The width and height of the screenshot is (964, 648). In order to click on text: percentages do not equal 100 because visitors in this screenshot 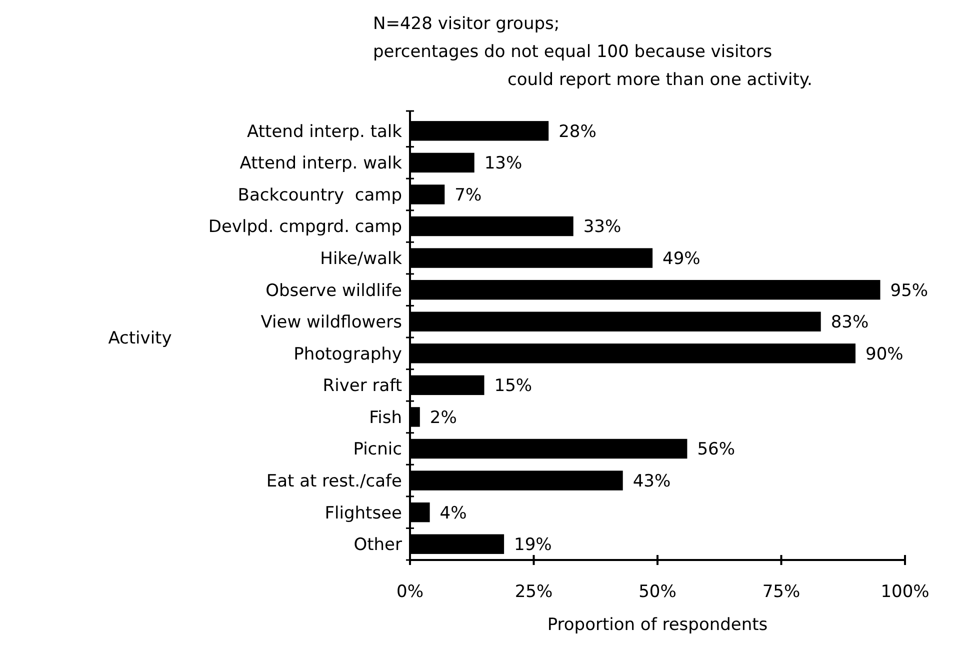, I will do `click(572, 52)`.